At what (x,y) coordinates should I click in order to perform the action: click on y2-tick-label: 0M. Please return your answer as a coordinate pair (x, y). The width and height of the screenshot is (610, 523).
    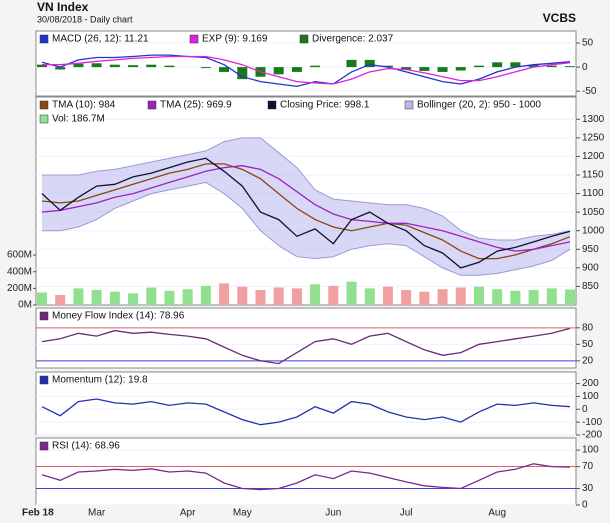
    Looking at the image, I should click on (25, 305).